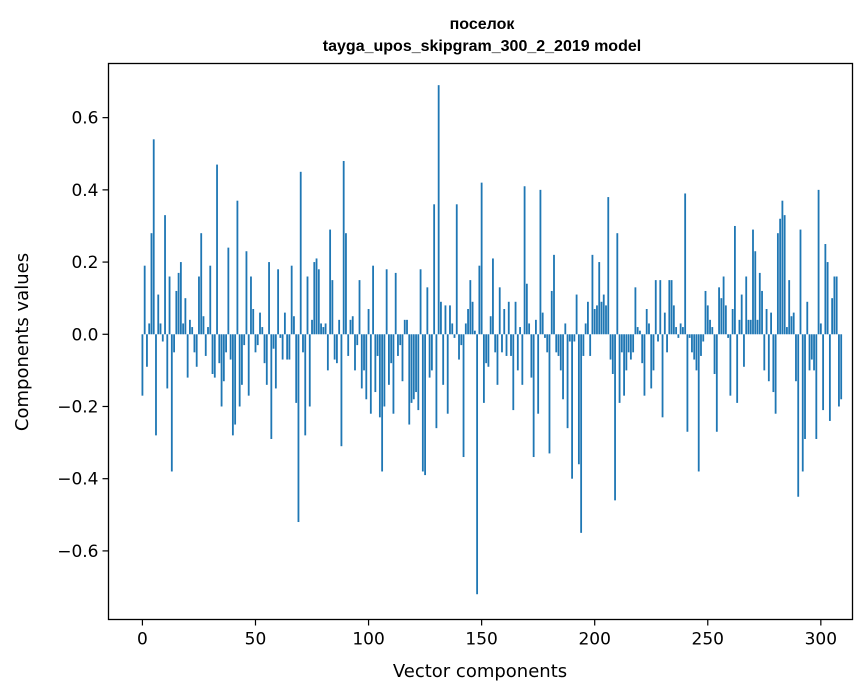 The height and width of the screenshot is (696, 867). What do you see at coordinates (77, 552) in the screenshot?
I see `y-tick-label: −0.6` at bounding box center [77, 552].